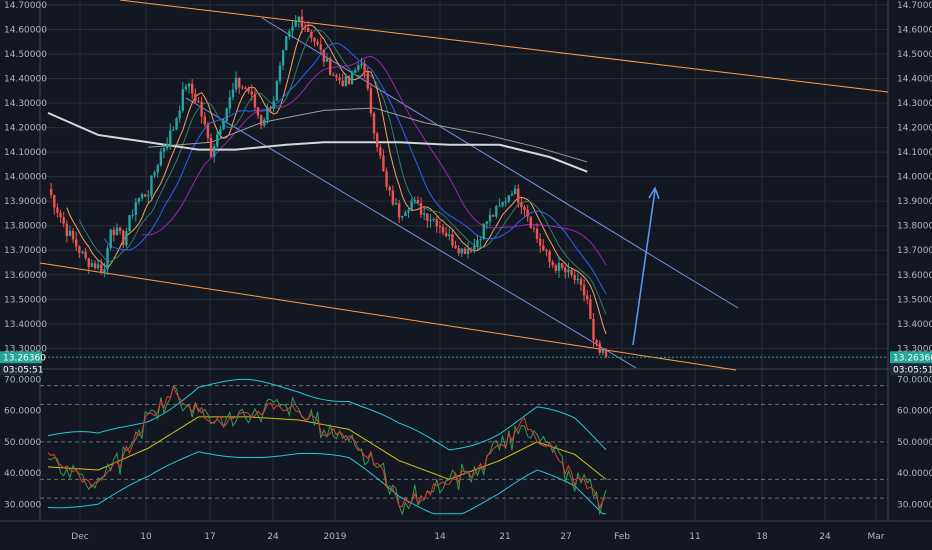 The width and height of the screenshot is (932, 550). Describe the element at coordinates (25, 202) in the screenshot. I see `price-tick-label-left: 13.90000` at that location.